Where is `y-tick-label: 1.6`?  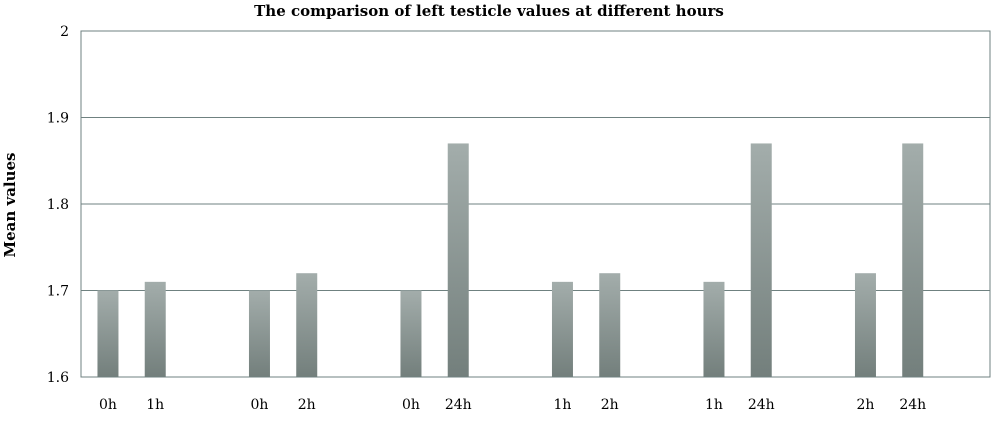 y-tick-label: 1.6 is located at coordinates (58, 378).